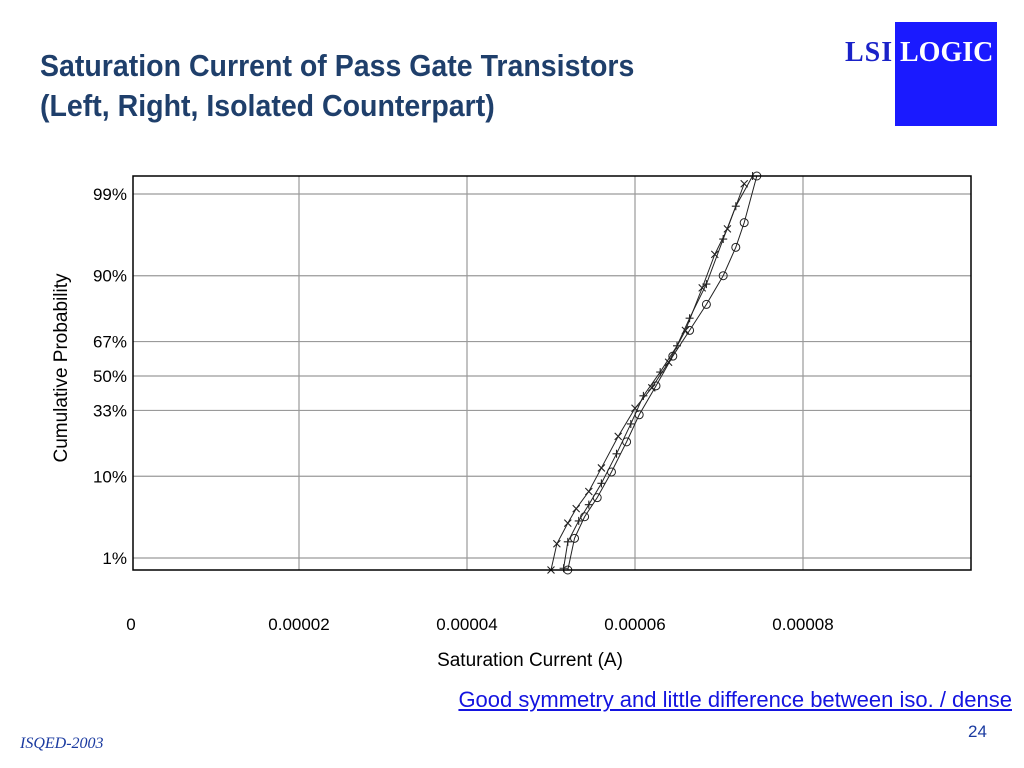 The height and width of the screenshot is (768, 1024). I want to click on y-tick-label: 90%, so click(110, 276).